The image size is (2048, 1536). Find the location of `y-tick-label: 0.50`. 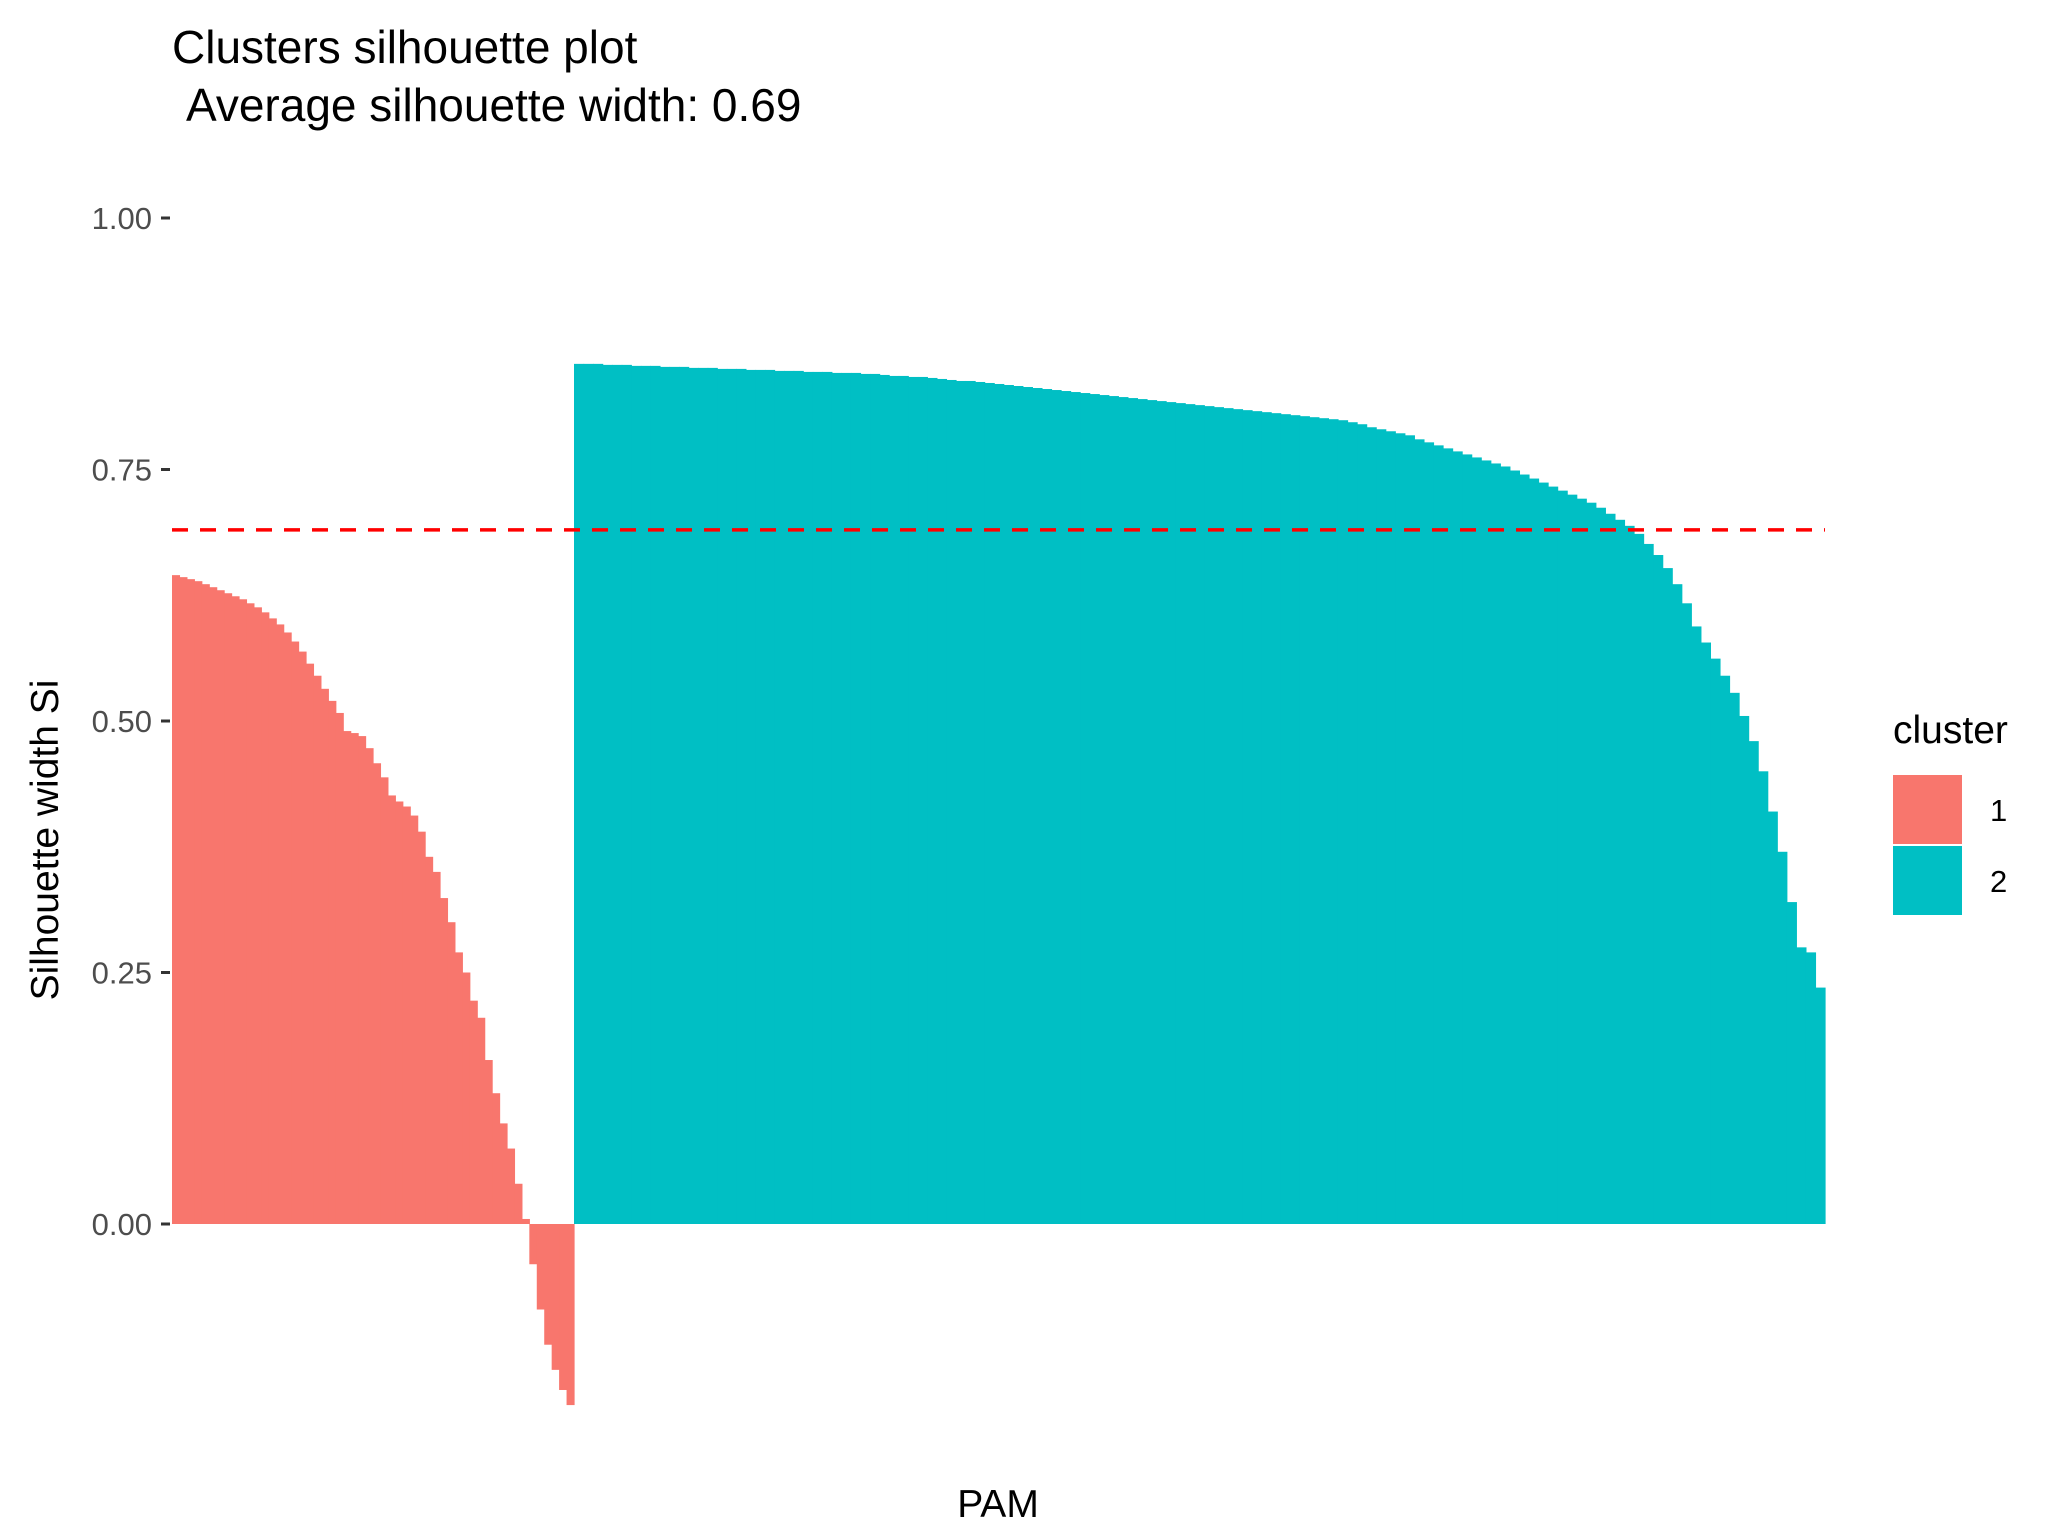

y-tick-label: 0.50 is located at coordinates (122, 721).